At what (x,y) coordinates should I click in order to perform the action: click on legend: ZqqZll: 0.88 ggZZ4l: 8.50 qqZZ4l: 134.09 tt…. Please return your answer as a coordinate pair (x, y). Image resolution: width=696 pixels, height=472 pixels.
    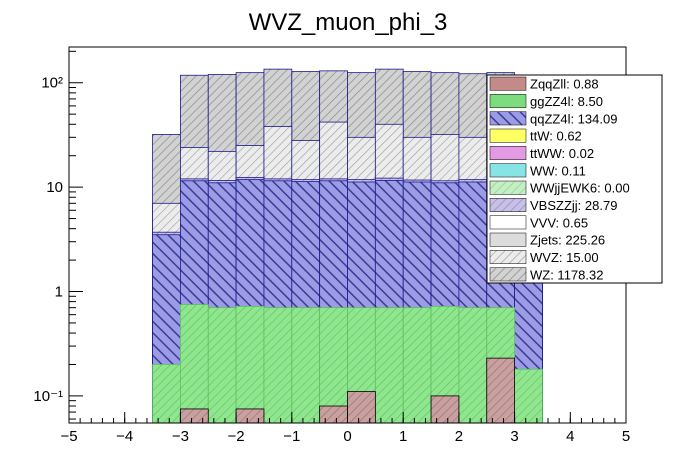
    Looking at the image, I should click on (574, 179).